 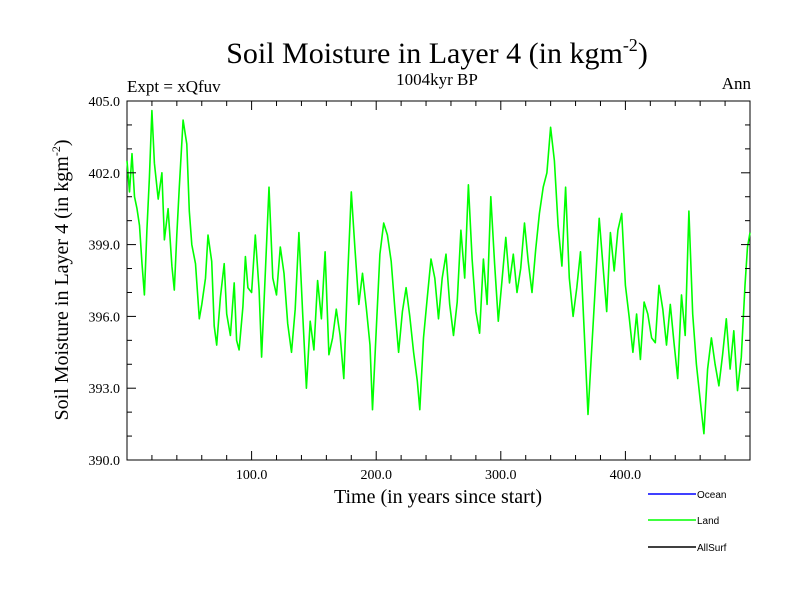 What do you see at coordinates (105, 461) in the screenshot?
I see `y-tick-label: 390.0` at bounding box center [105, 461].